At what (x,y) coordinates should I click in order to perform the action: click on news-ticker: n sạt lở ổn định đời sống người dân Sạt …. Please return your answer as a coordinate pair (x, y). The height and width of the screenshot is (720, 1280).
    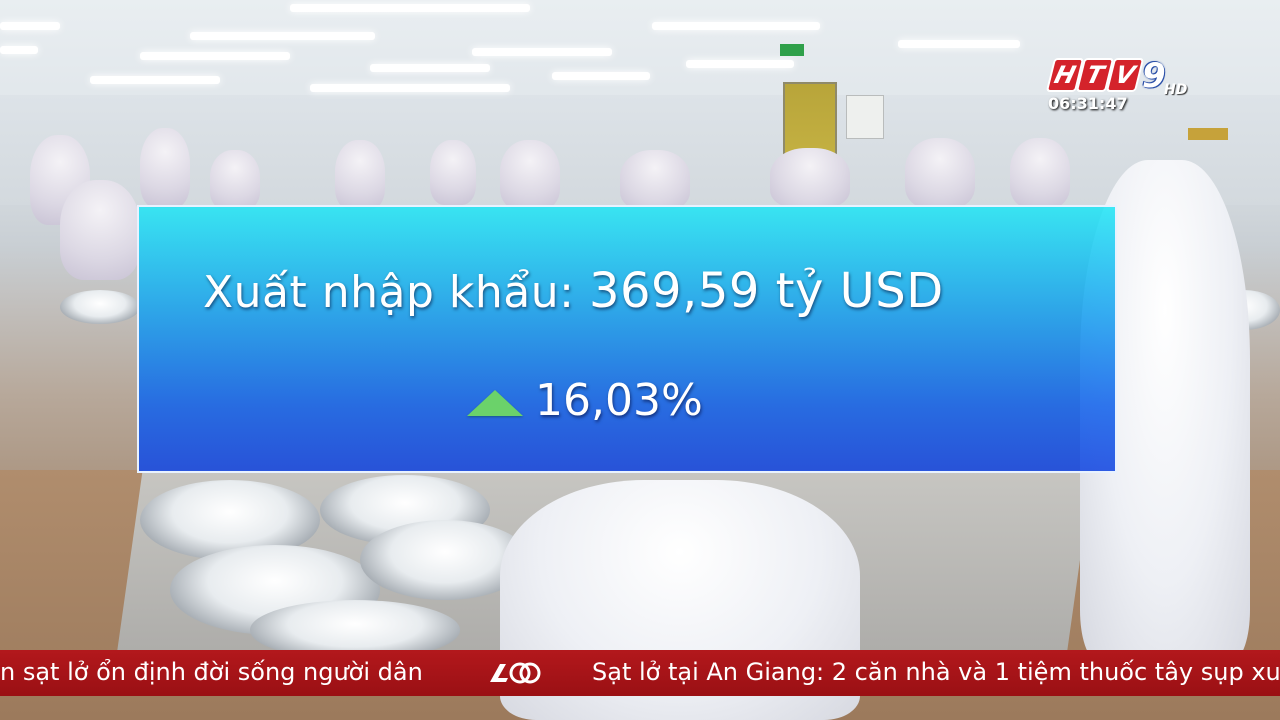
    Looking at the image, I should click on (640, 673).